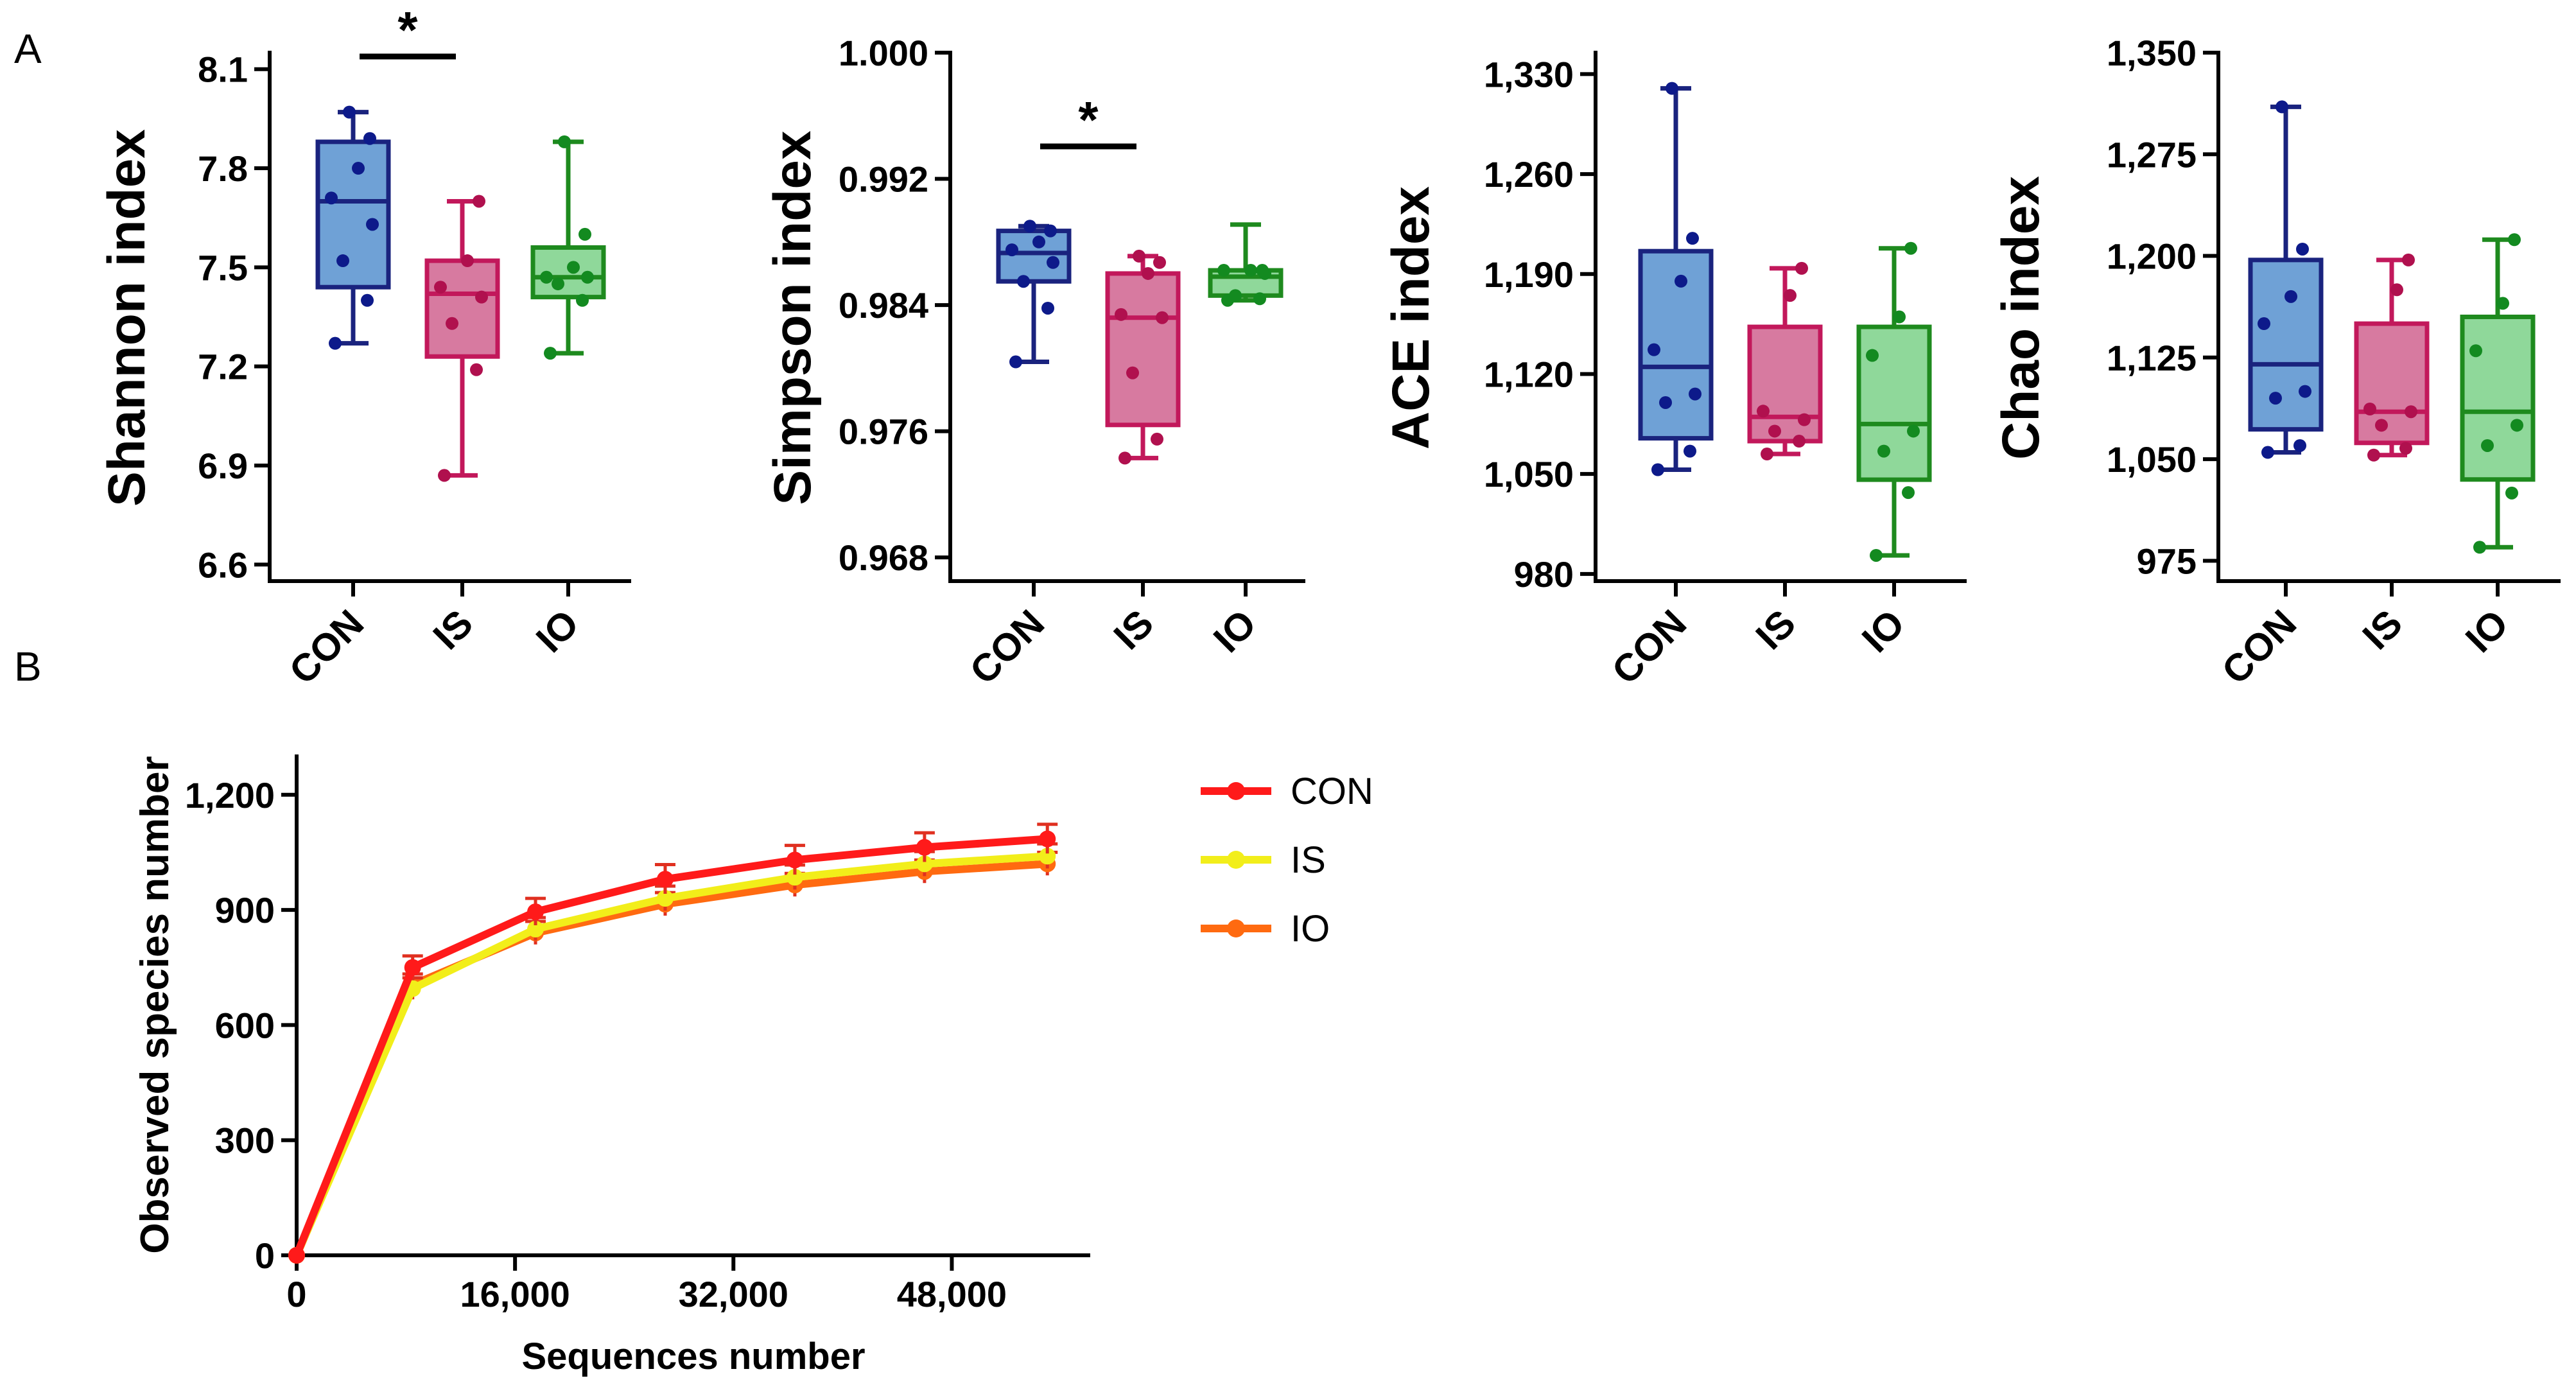  I want to click on y-tick-label: 6.6, so click(223, 565).